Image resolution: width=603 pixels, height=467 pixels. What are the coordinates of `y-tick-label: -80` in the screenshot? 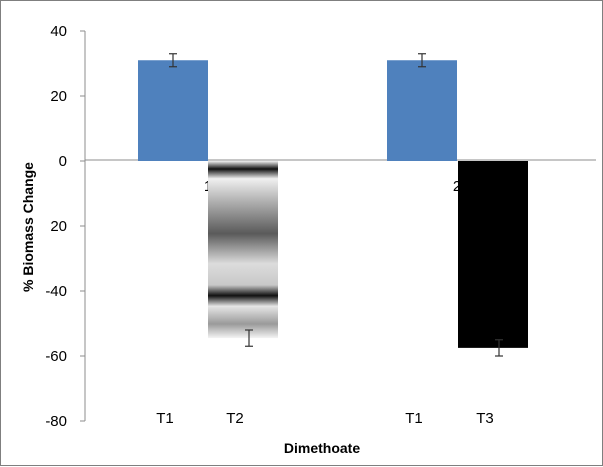 It's located at (56, 421).